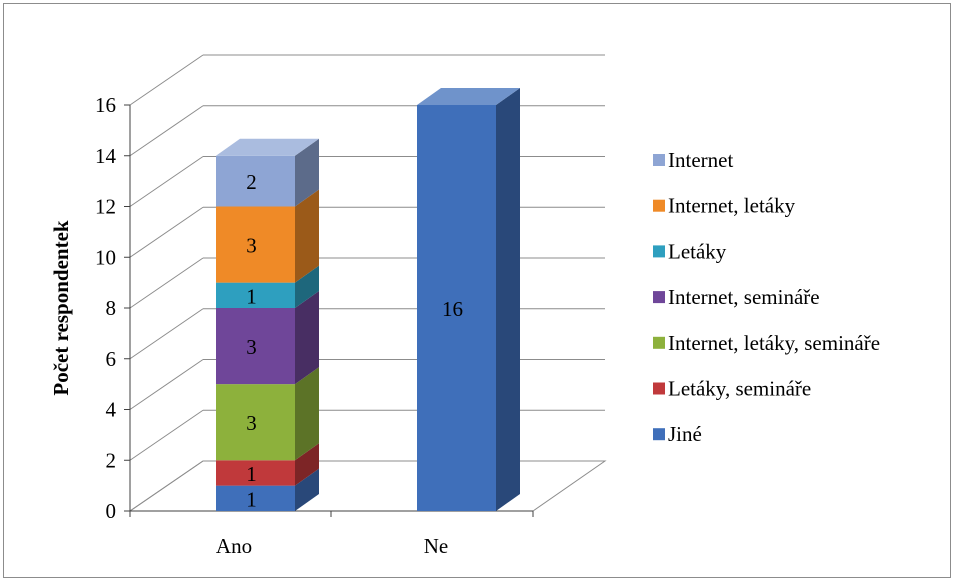  I want to click on data-label: 16, so click(452, 309).